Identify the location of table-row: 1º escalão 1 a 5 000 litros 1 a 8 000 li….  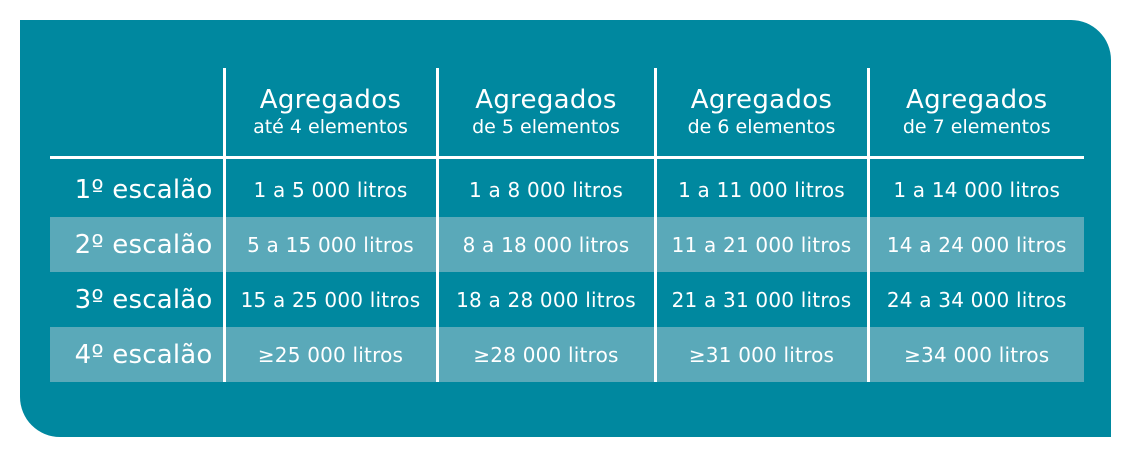
(567, 189).